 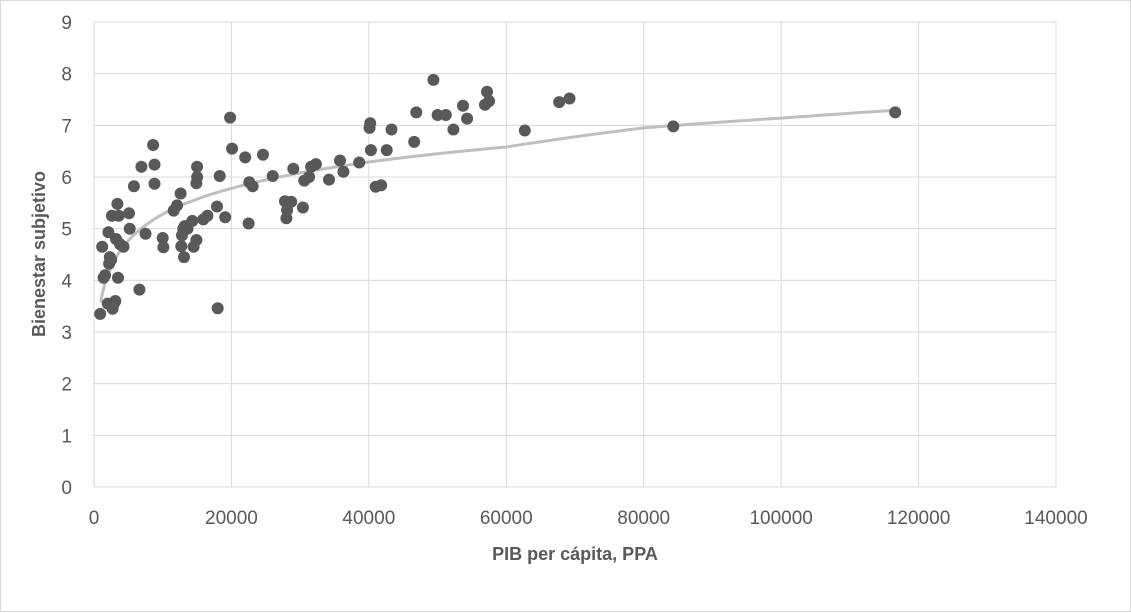 I want to click on x-tick-label: 100000, so click(x=780, y=518).